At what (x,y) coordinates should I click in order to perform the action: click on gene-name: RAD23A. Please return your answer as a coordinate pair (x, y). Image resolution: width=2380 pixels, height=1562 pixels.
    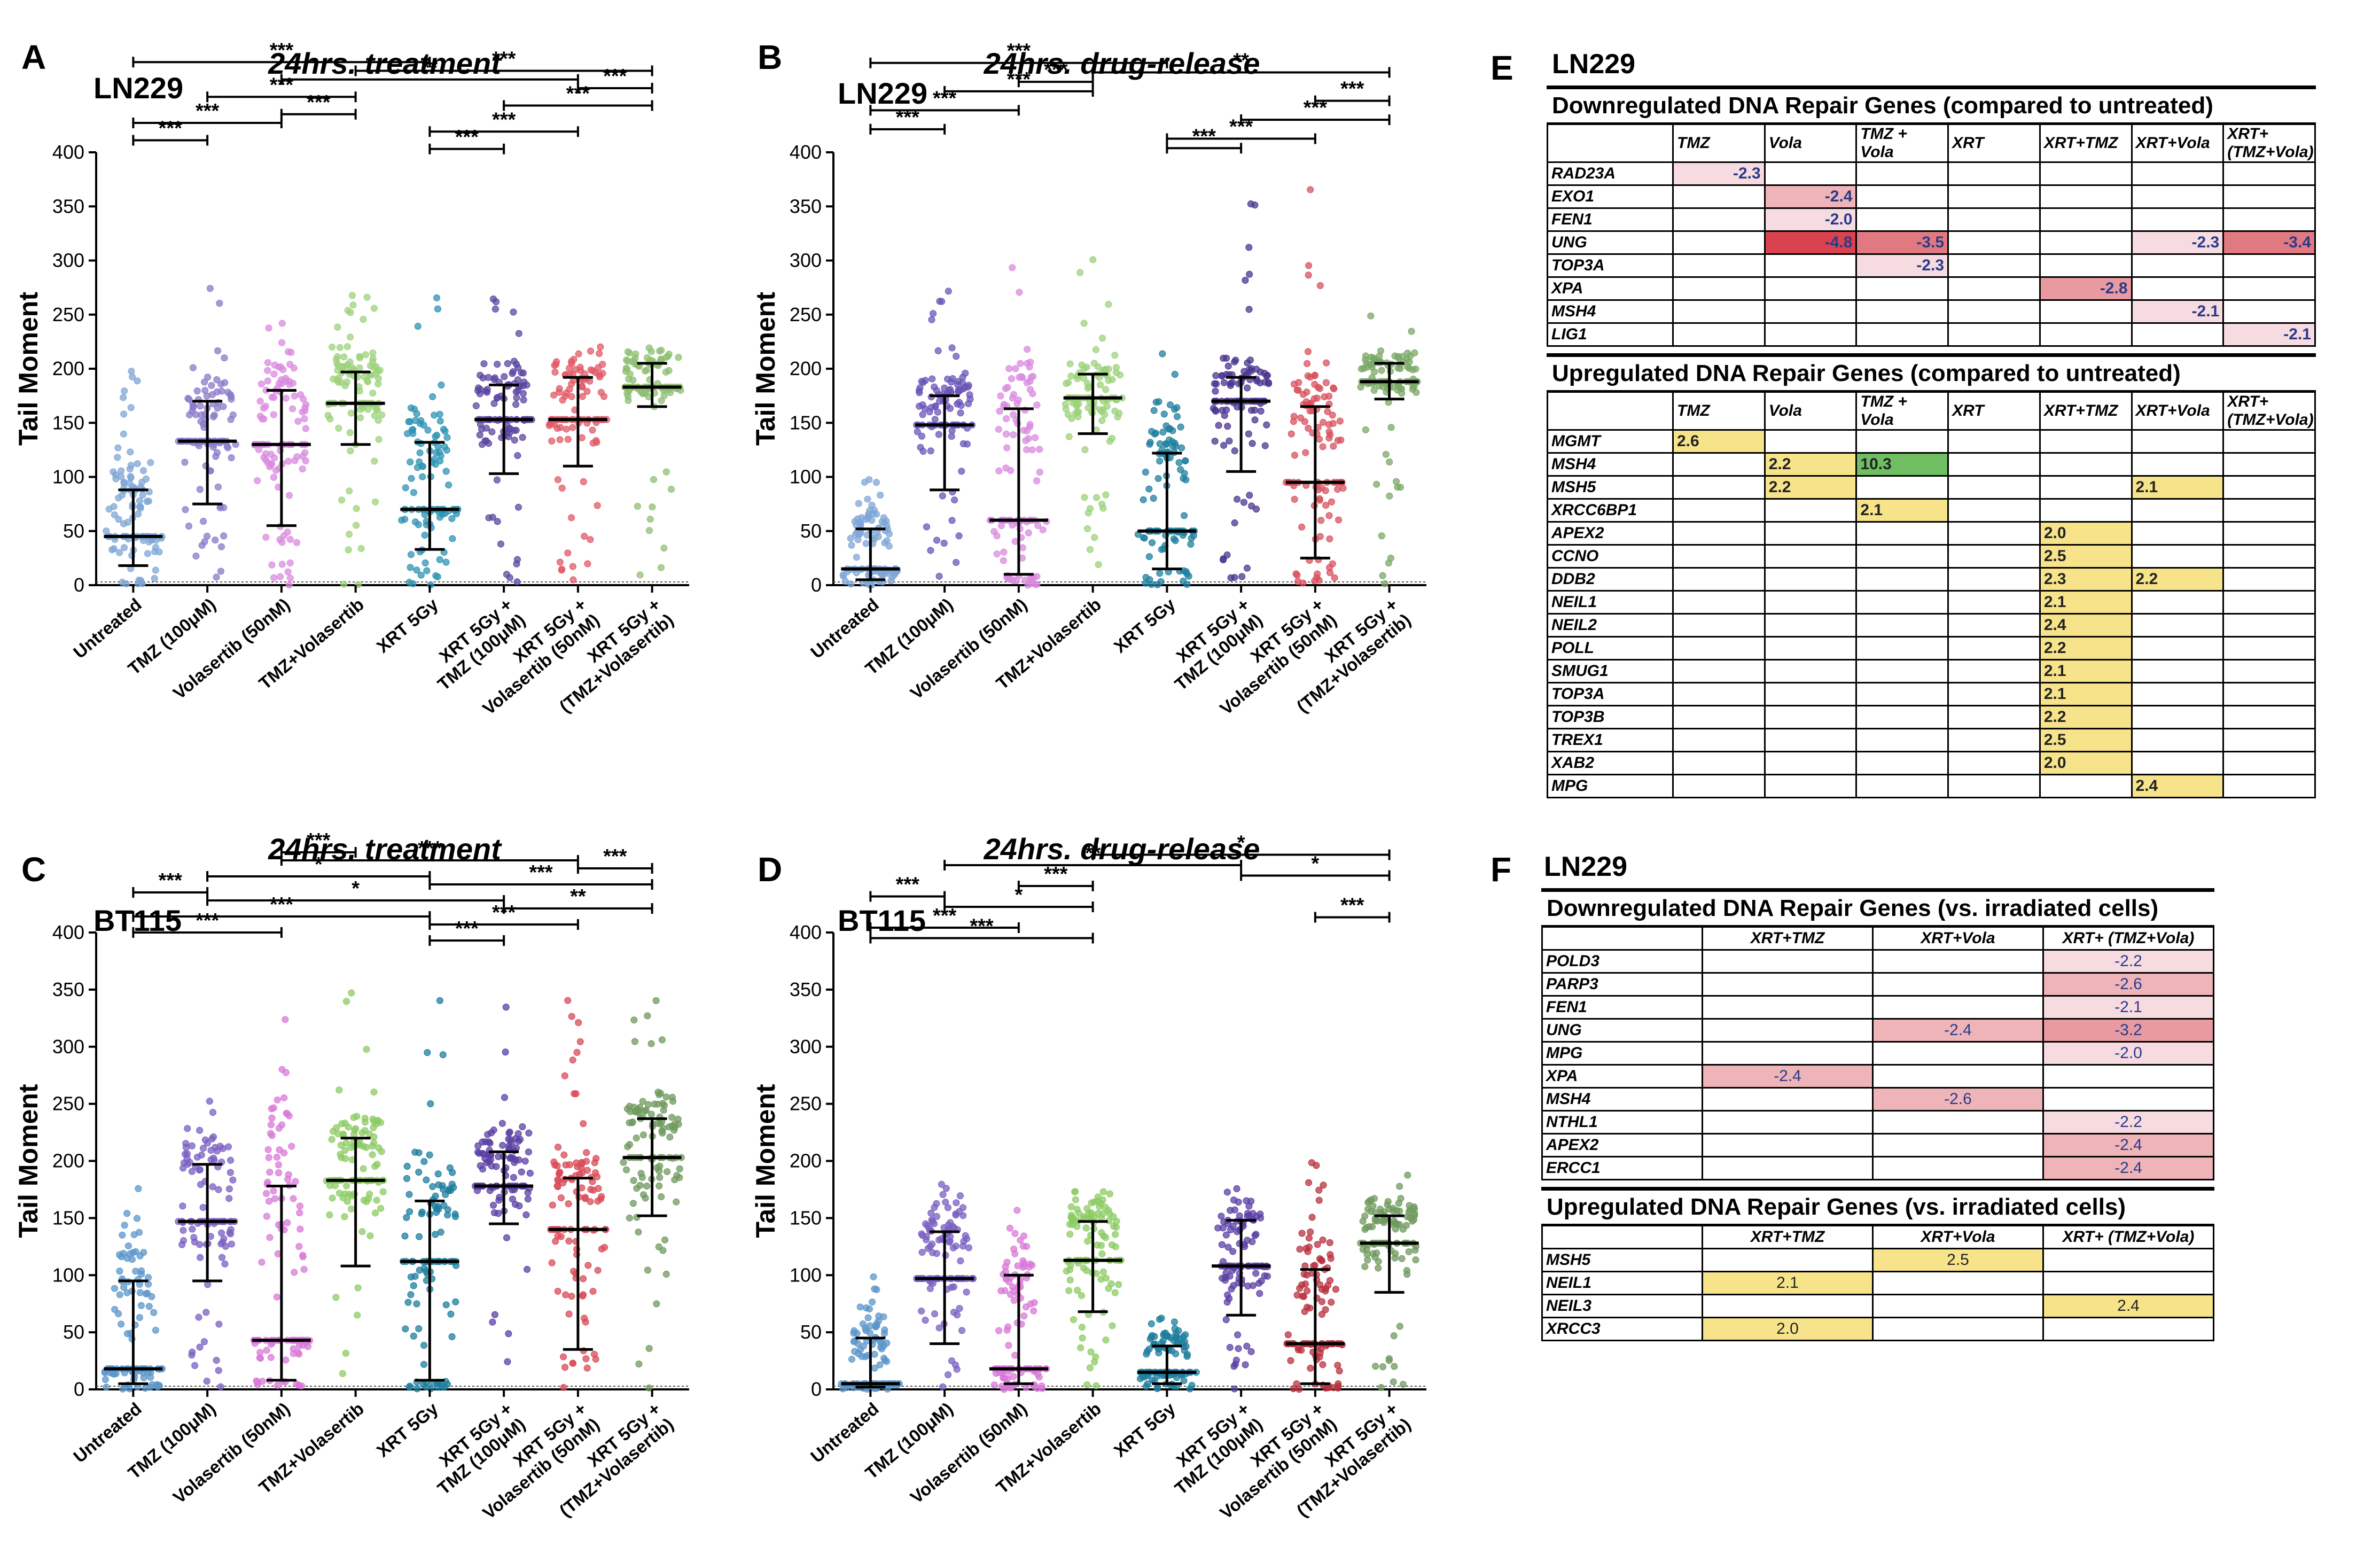
    Looking at the image, I should click on (1610, 173).